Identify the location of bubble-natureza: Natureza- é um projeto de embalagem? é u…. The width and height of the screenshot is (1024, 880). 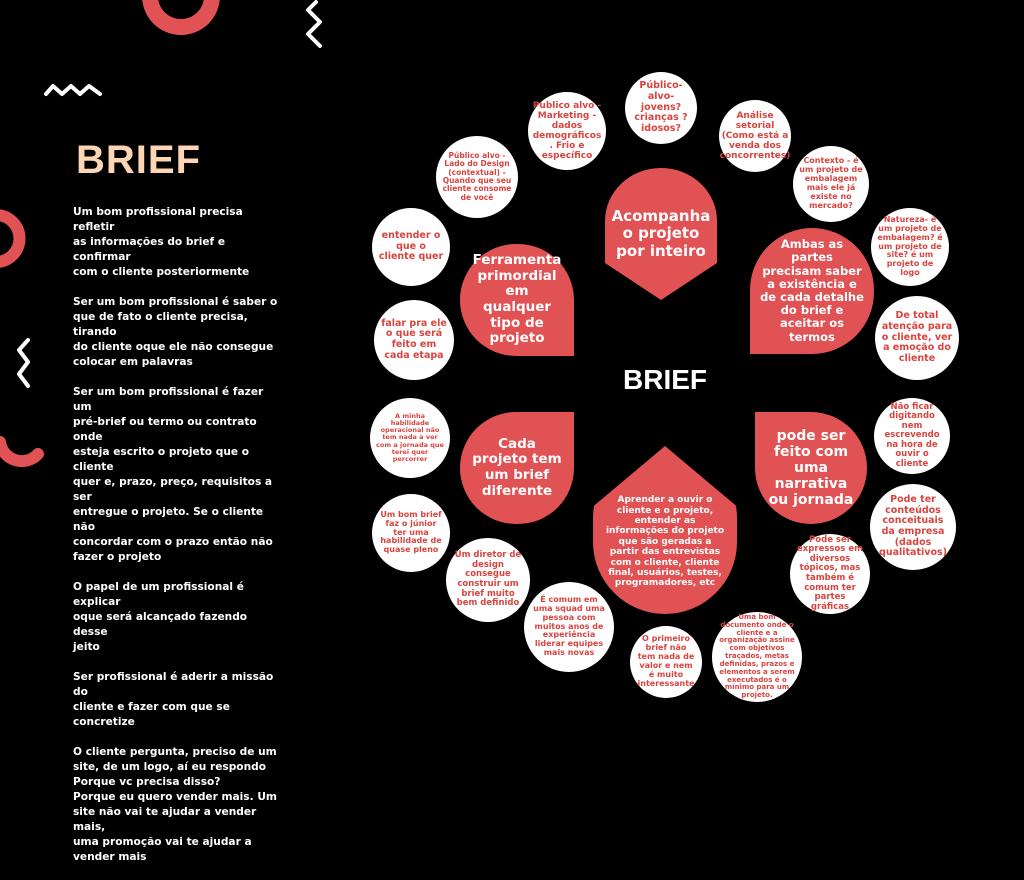
(910, 247).